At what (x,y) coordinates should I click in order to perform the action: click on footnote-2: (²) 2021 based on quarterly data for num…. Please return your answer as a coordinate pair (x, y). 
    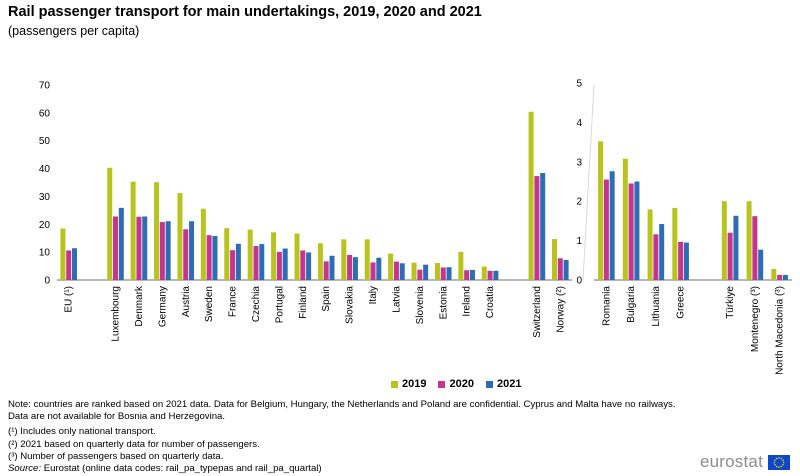
    Looking at the image, I should click on (134, 444).